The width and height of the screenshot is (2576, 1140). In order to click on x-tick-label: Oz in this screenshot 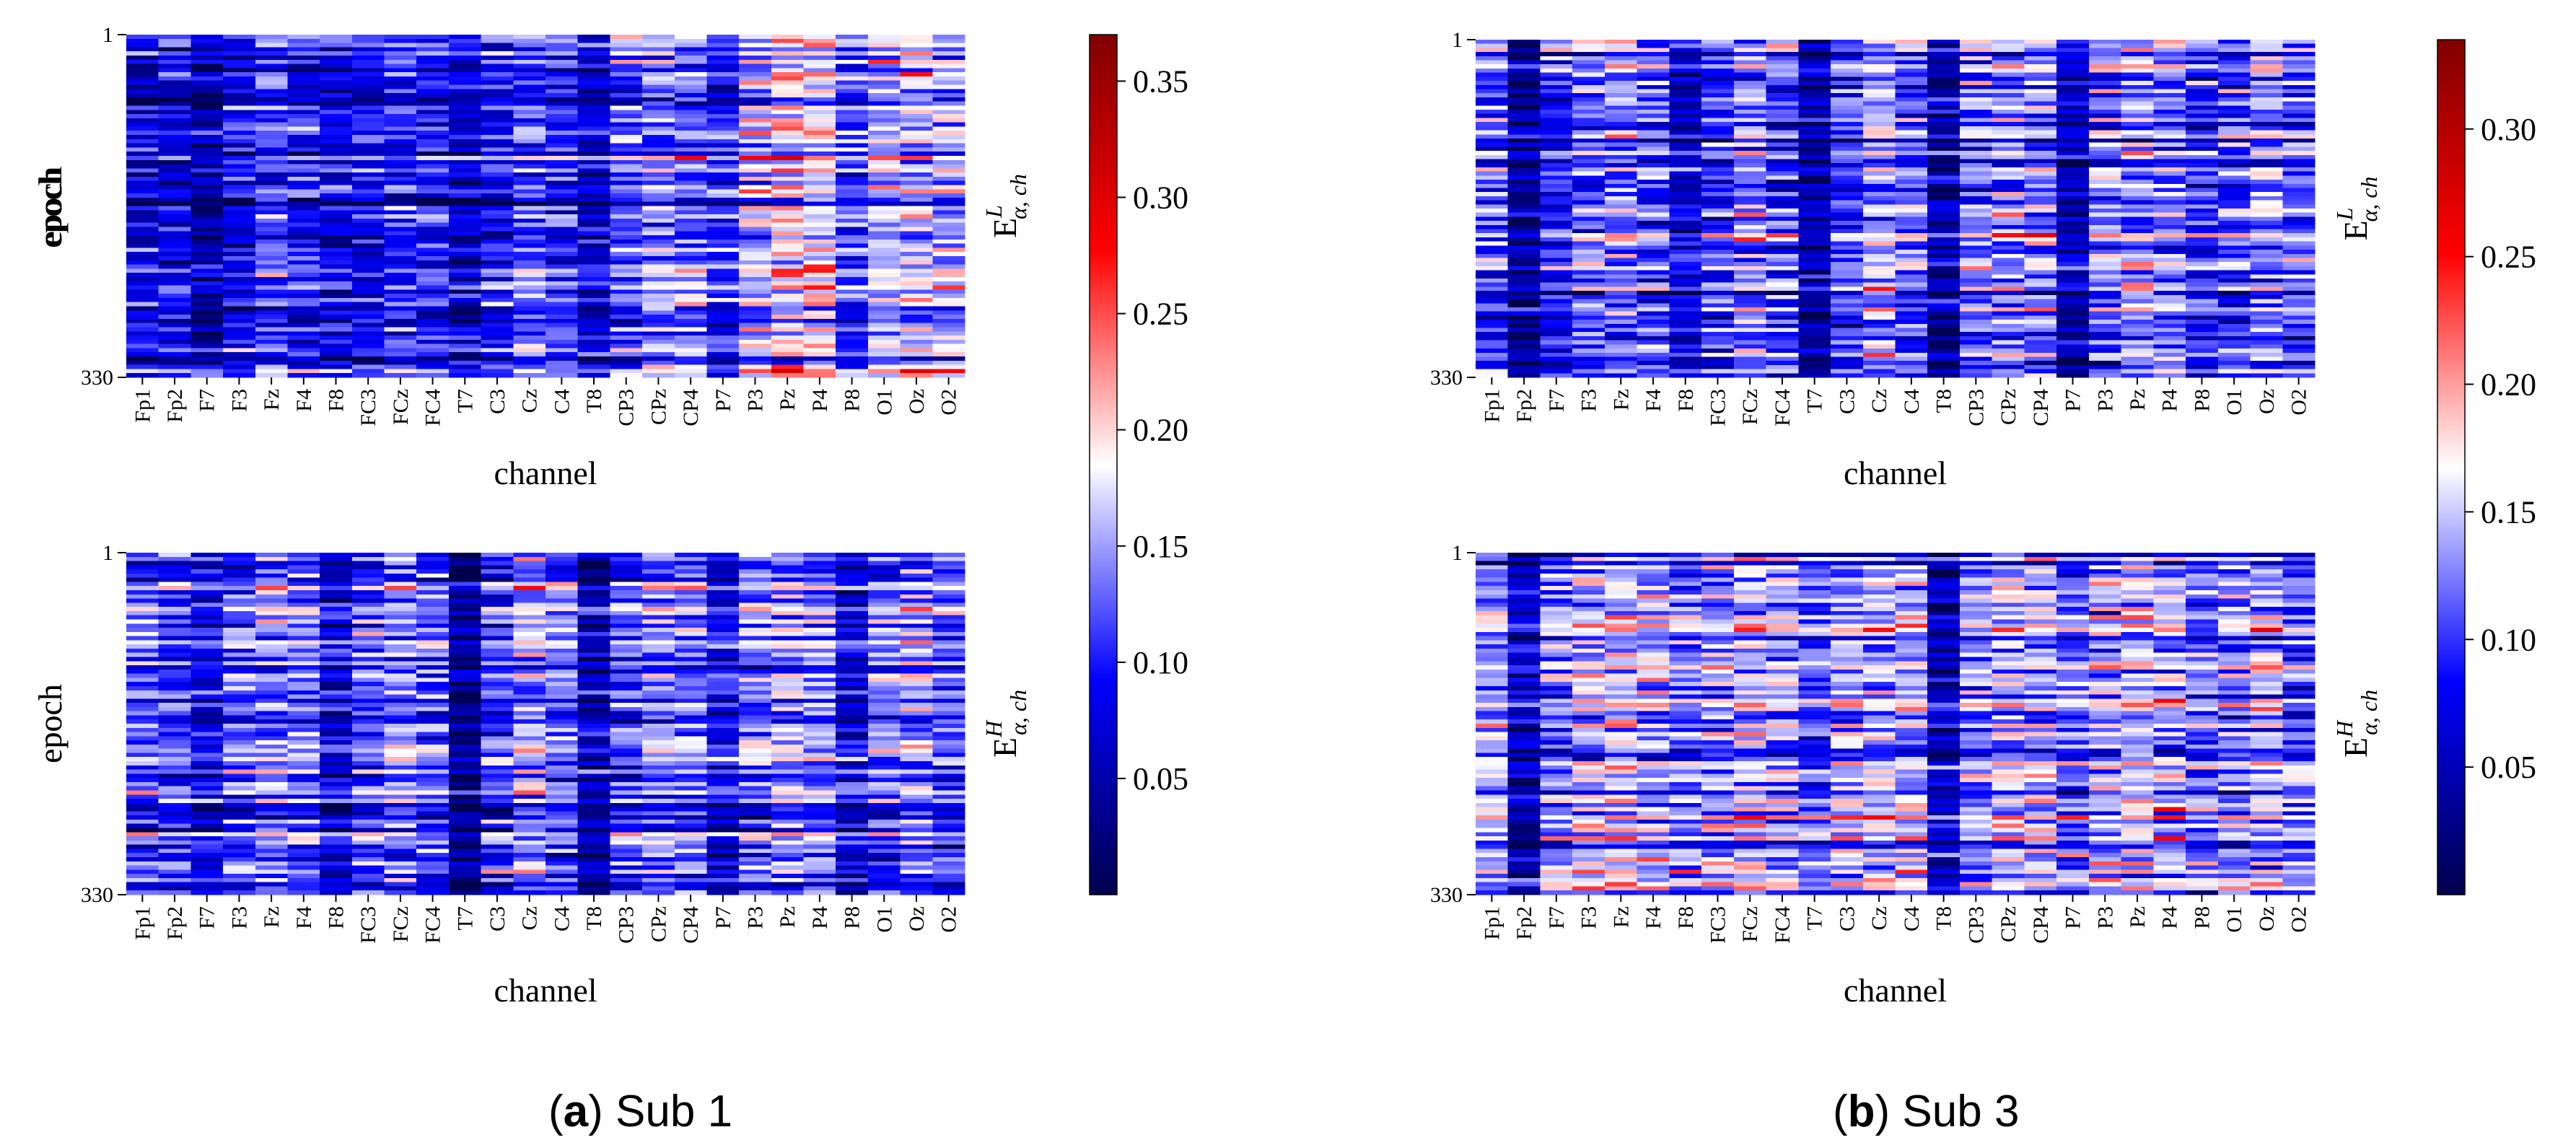, I will do `click(917, 401)`.